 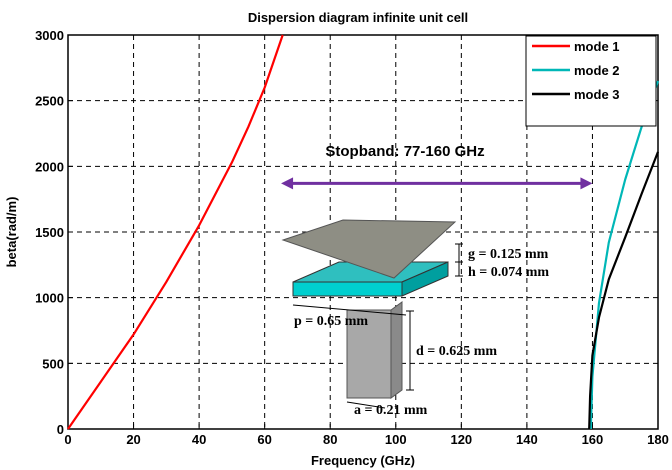 I want to click on y-tick-label: 1000, so click(x=49, y=298).